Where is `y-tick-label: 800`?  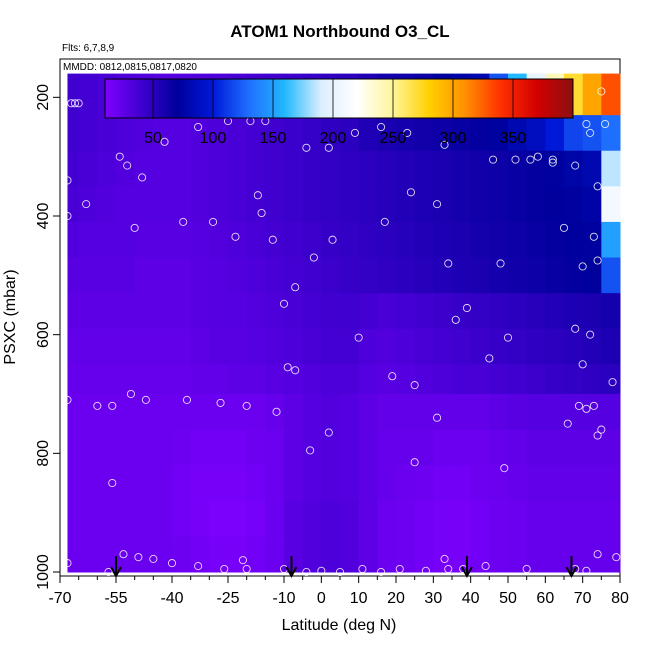
y-tick-label: 800 is located at coordinates (43, 453).